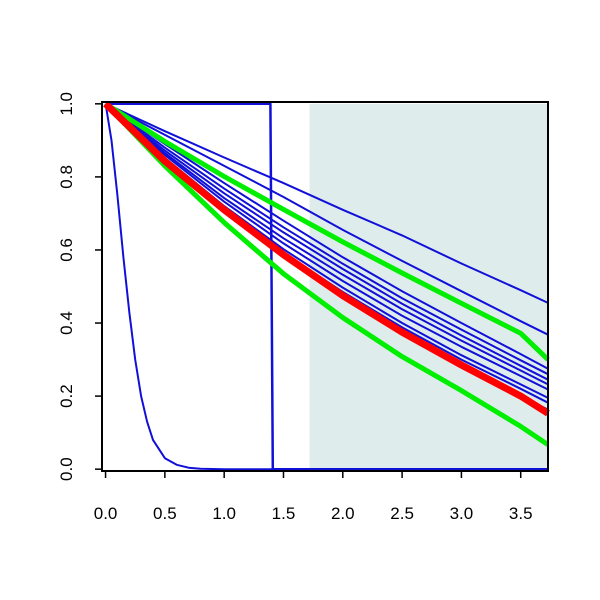 This screenshot has width=600, height=600. What do you see at coordinates (66, 177) in the screenshot?
I see `y-tick-label: 0.8` at bounding box center [66, 177].